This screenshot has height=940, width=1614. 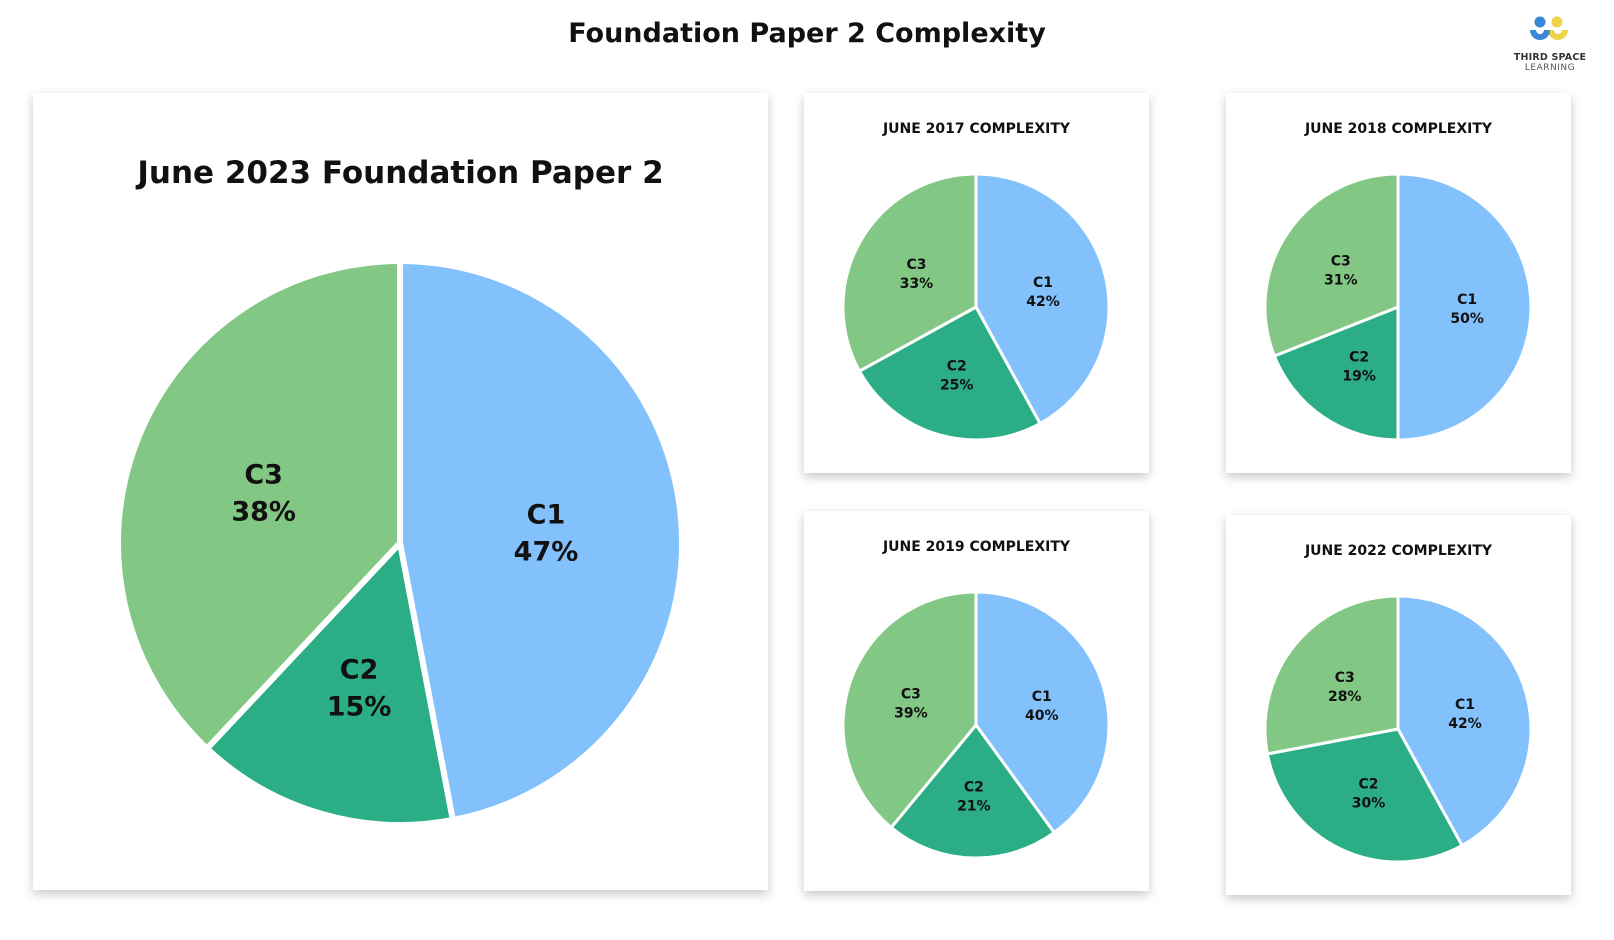 I want to click on logo-text-line1: THIRD SPACE, so click(x=1550, y=57).